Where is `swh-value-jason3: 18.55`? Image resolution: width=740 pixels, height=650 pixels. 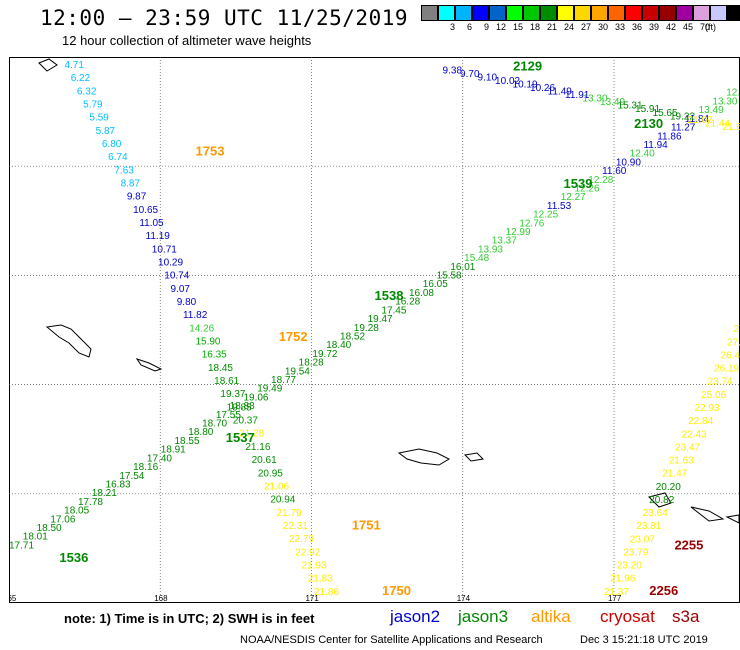
swh-value-jason3: 18.55 is located at coordinates (187, 441).